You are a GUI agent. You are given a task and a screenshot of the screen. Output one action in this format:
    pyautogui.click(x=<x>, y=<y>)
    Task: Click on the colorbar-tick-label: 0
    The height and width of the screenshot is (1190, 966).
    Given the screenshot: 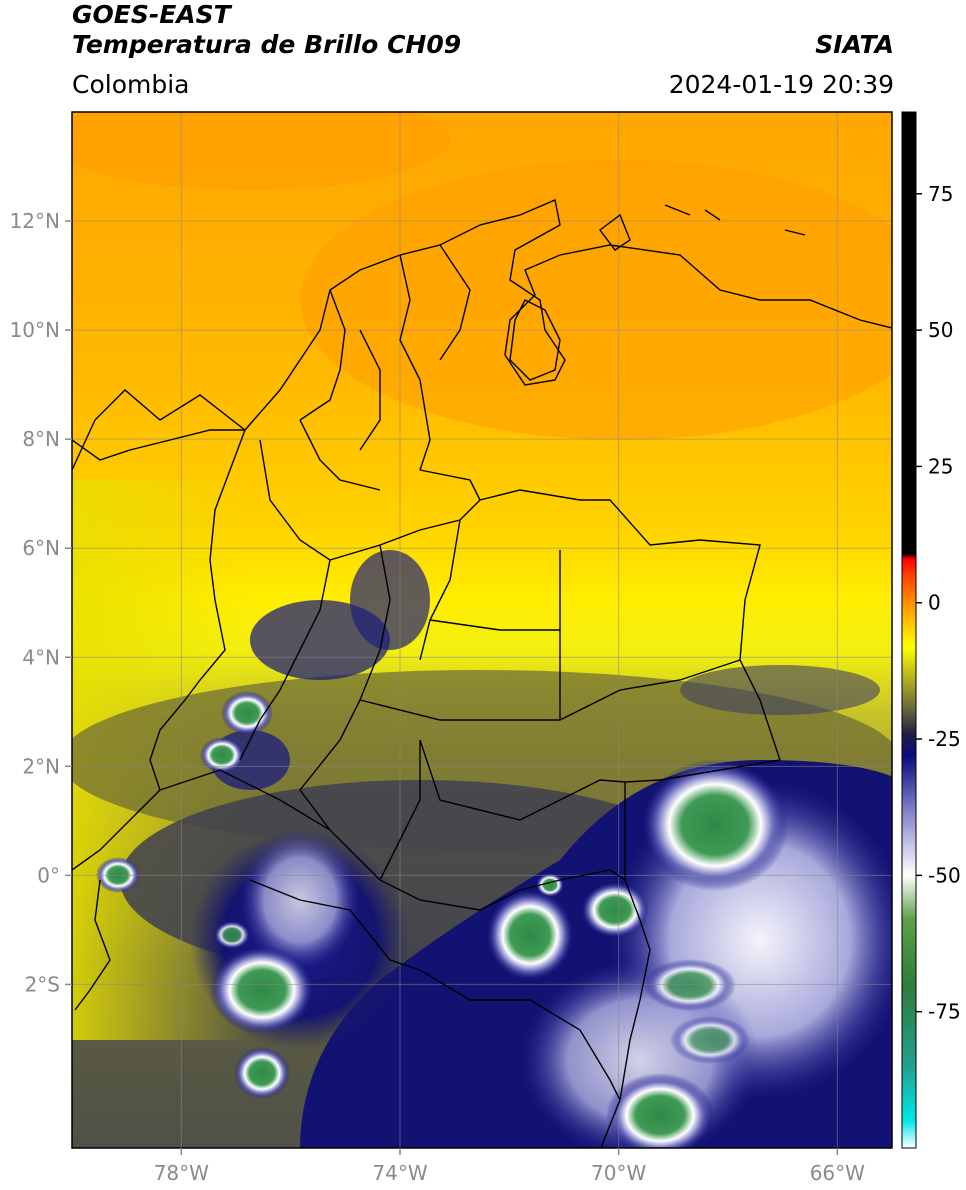 What is the action you would take?
    pyautogui.click(x=934, y=603)
    